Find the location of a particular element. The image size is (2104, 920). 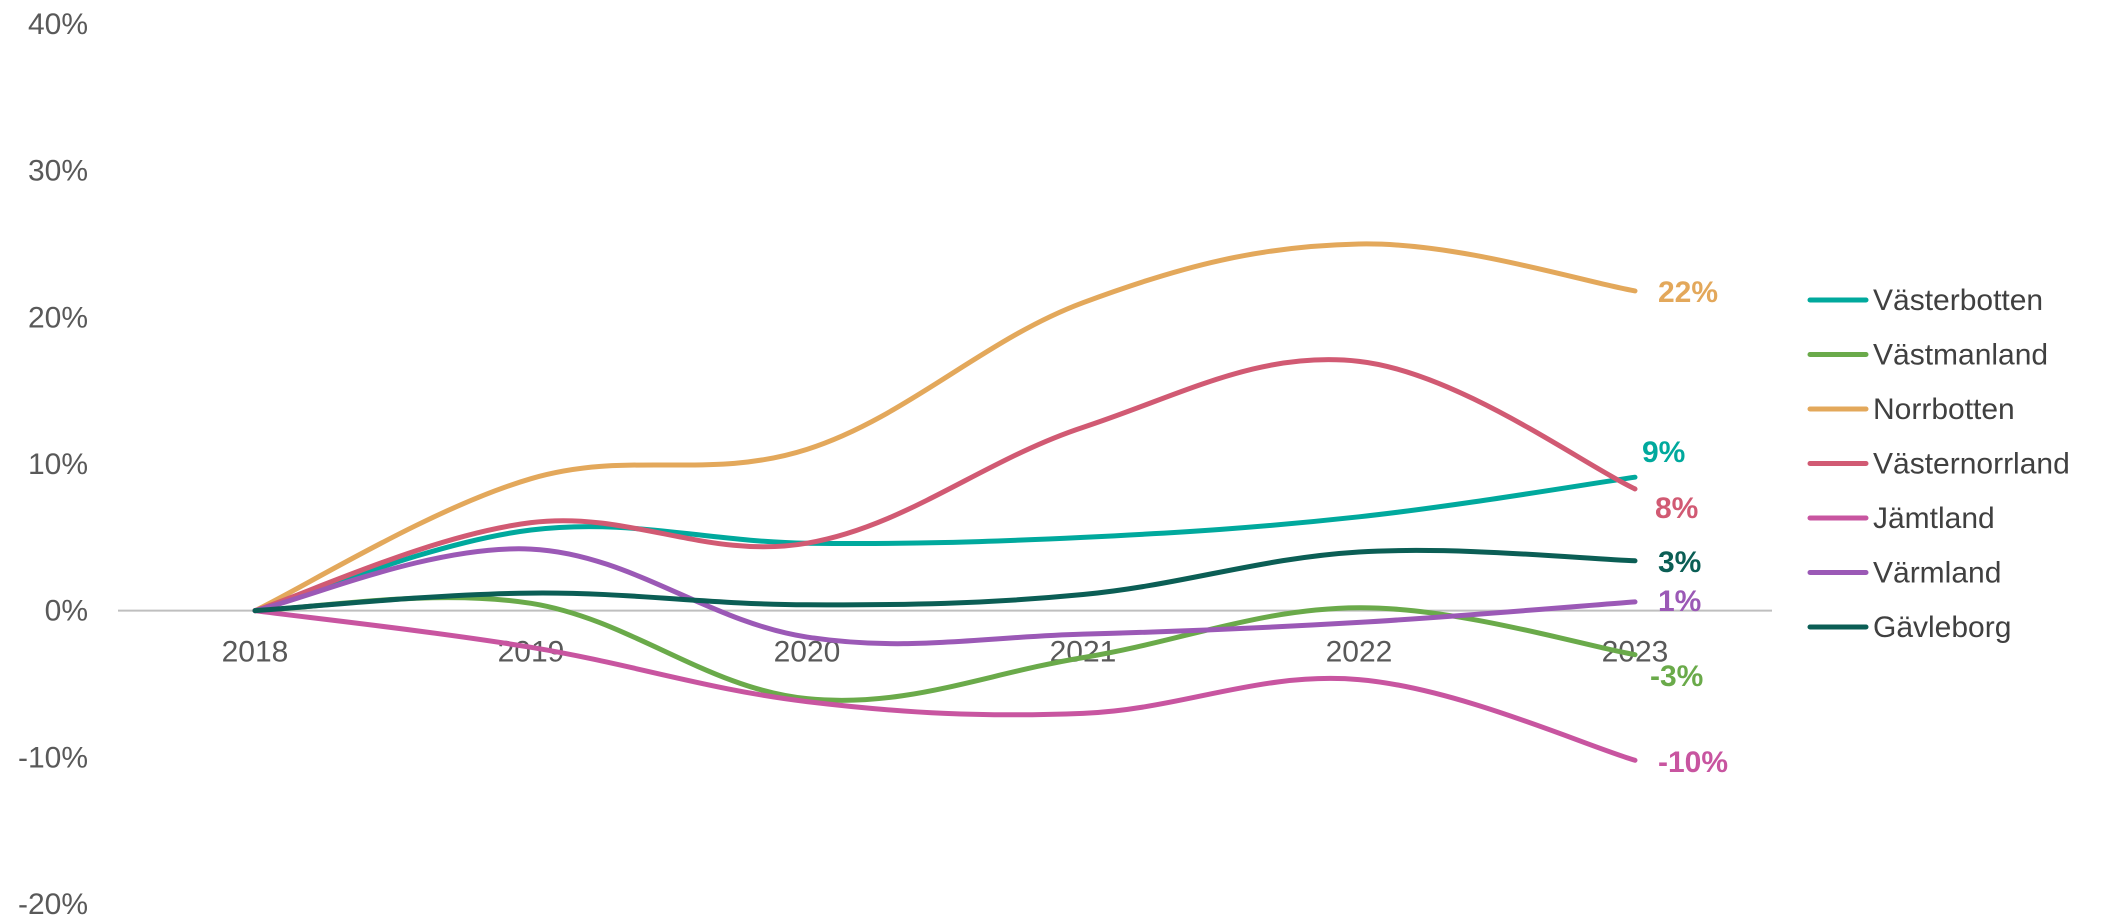

end-value-label: 3% is located at coordinates (1679, 562).